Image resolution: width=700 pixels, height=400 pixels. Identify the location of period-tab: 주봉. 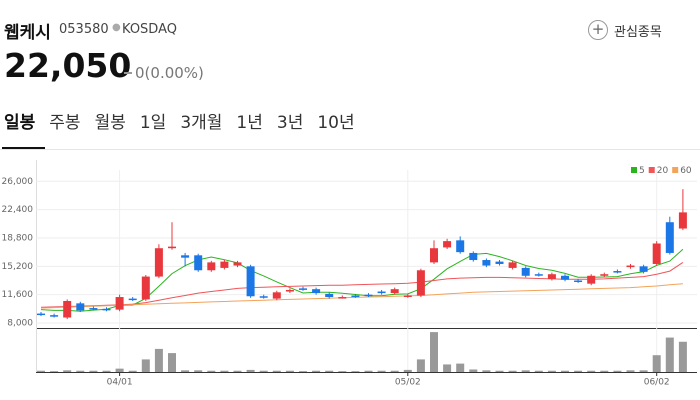
(65, 123).